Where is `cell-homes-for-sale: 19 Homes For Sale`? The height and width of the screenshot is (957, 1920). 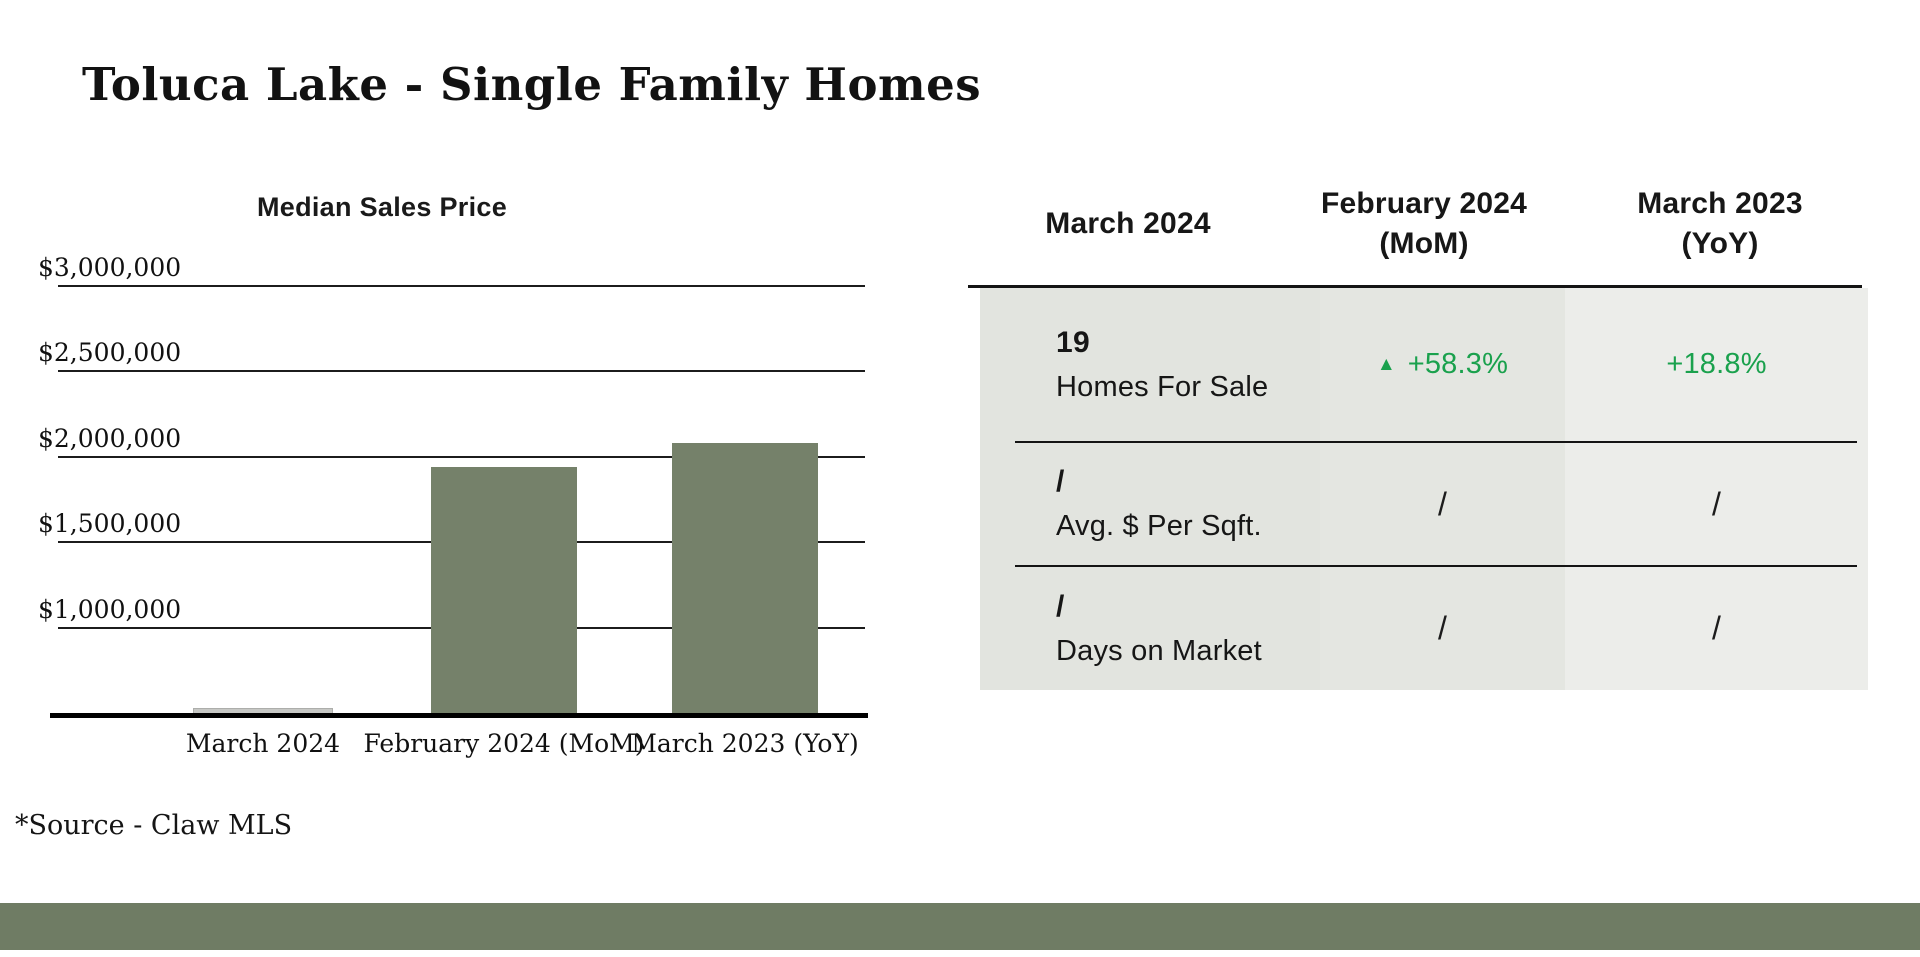 cell-homes-for-sale: 19 Homes For Sale is located at coordinates (1150, 364).